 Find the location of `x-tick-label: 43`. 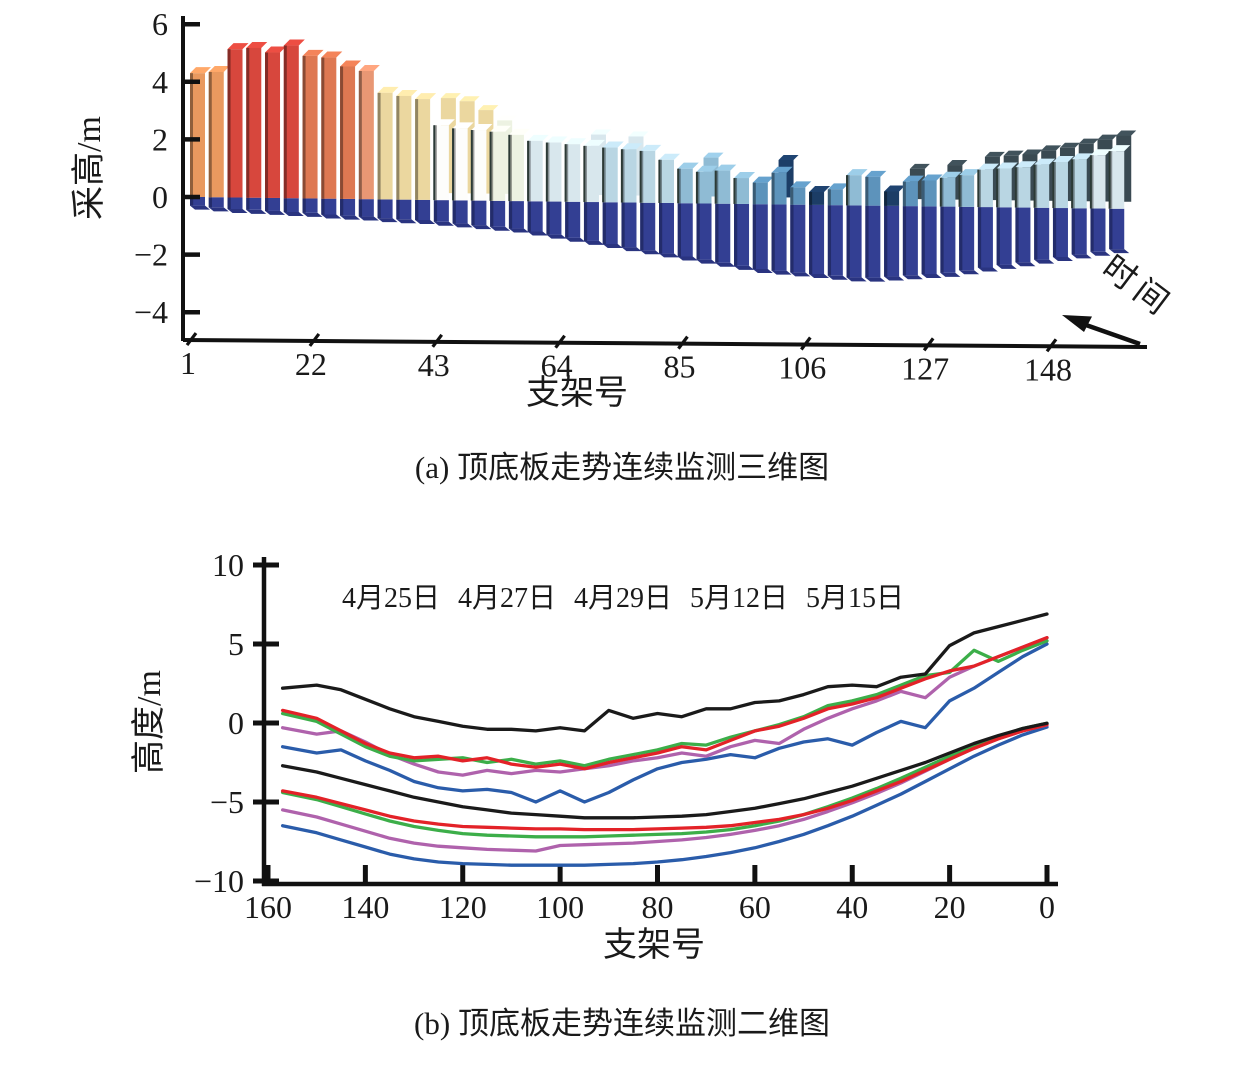

x-tick-label: 43 is located at coordinates (434, 365).